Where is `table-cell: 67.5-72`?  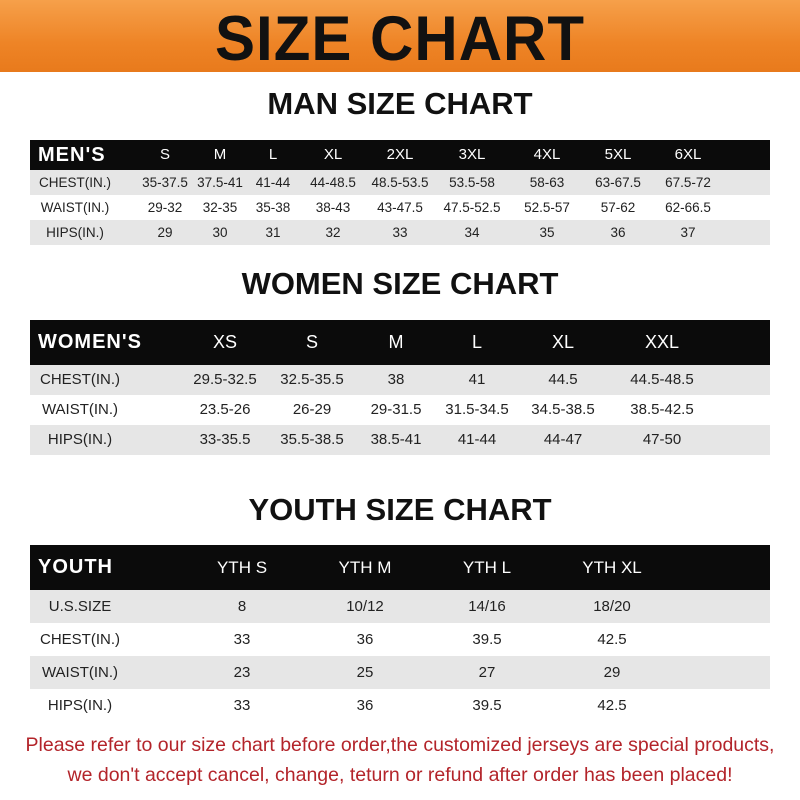 table-cell: 67.5-72 is located at coordinates (688, 182).